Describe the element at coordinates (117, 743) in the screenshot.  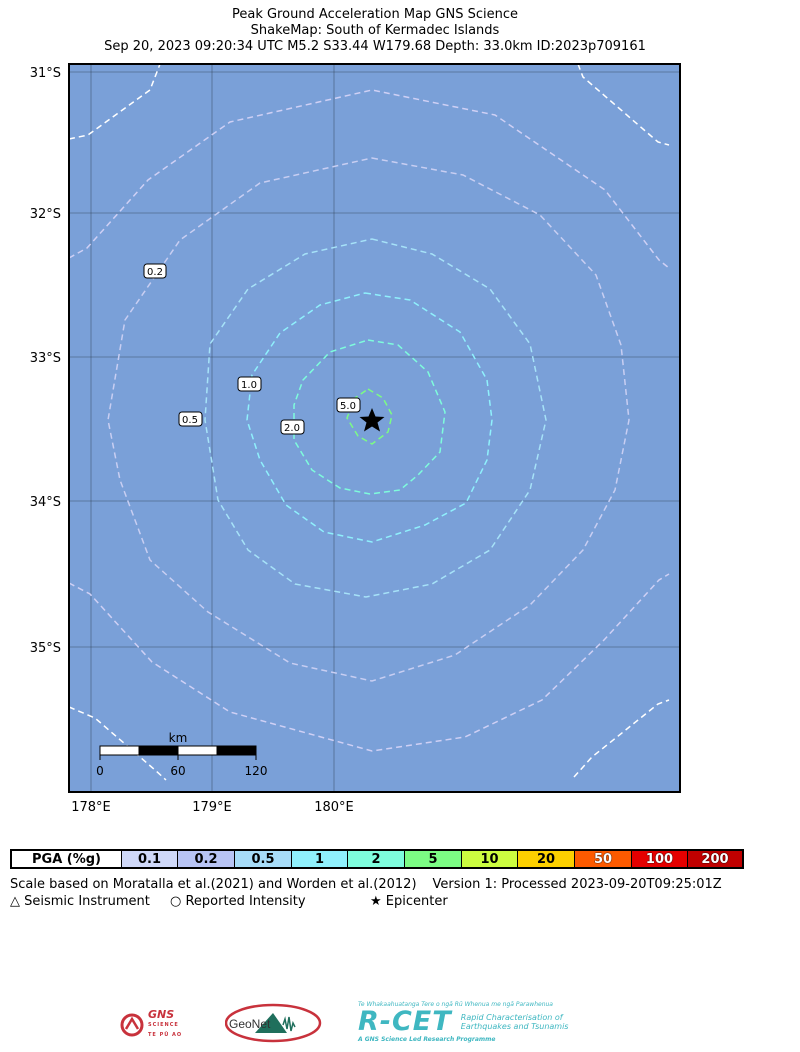
I see `contour-0.1-sw` at that location.